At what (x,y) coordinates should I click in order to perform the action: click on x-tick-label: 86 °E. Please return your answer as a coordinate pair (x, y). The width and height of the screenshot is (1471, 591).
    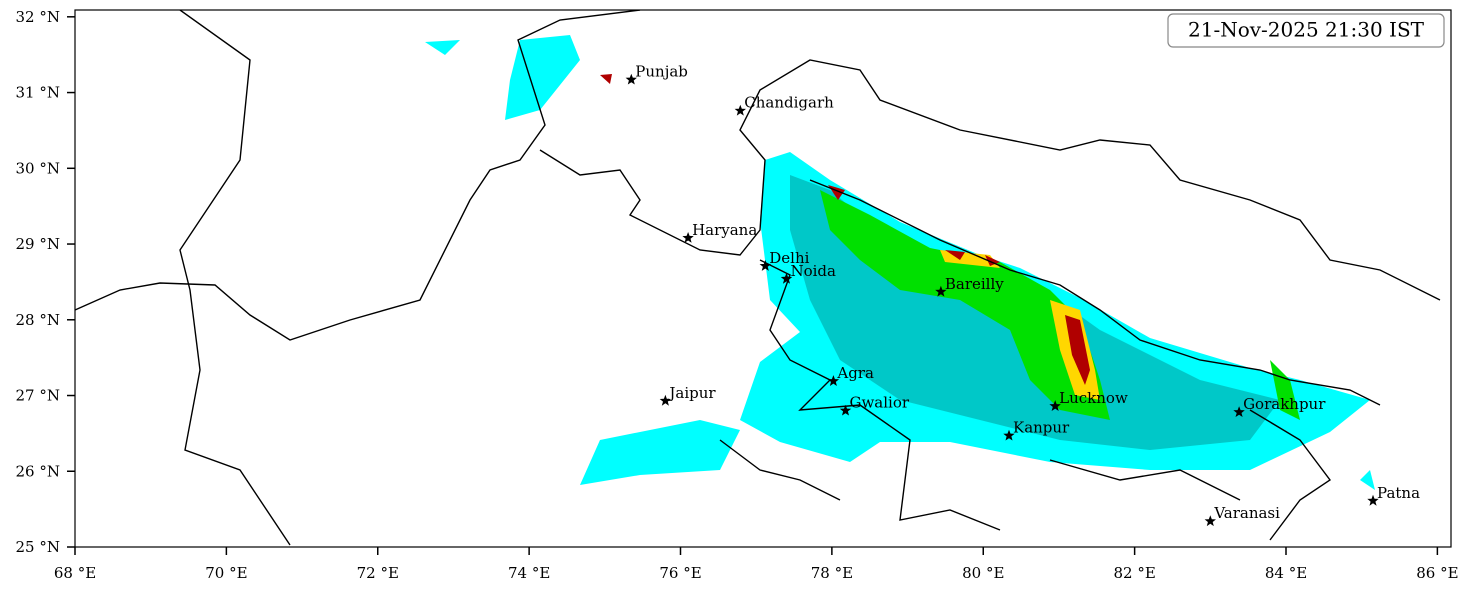
    Looking at the image, I should click on (1437, 573).